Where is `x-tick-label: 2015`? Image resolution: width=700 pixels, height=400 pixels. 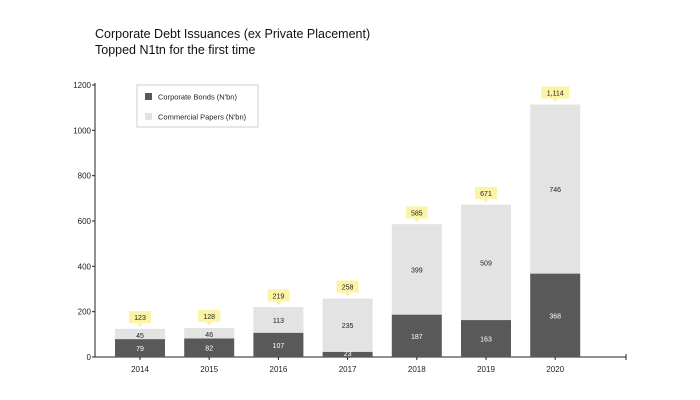
x-tick-label: 2015 is located at coordinates (209, 369).